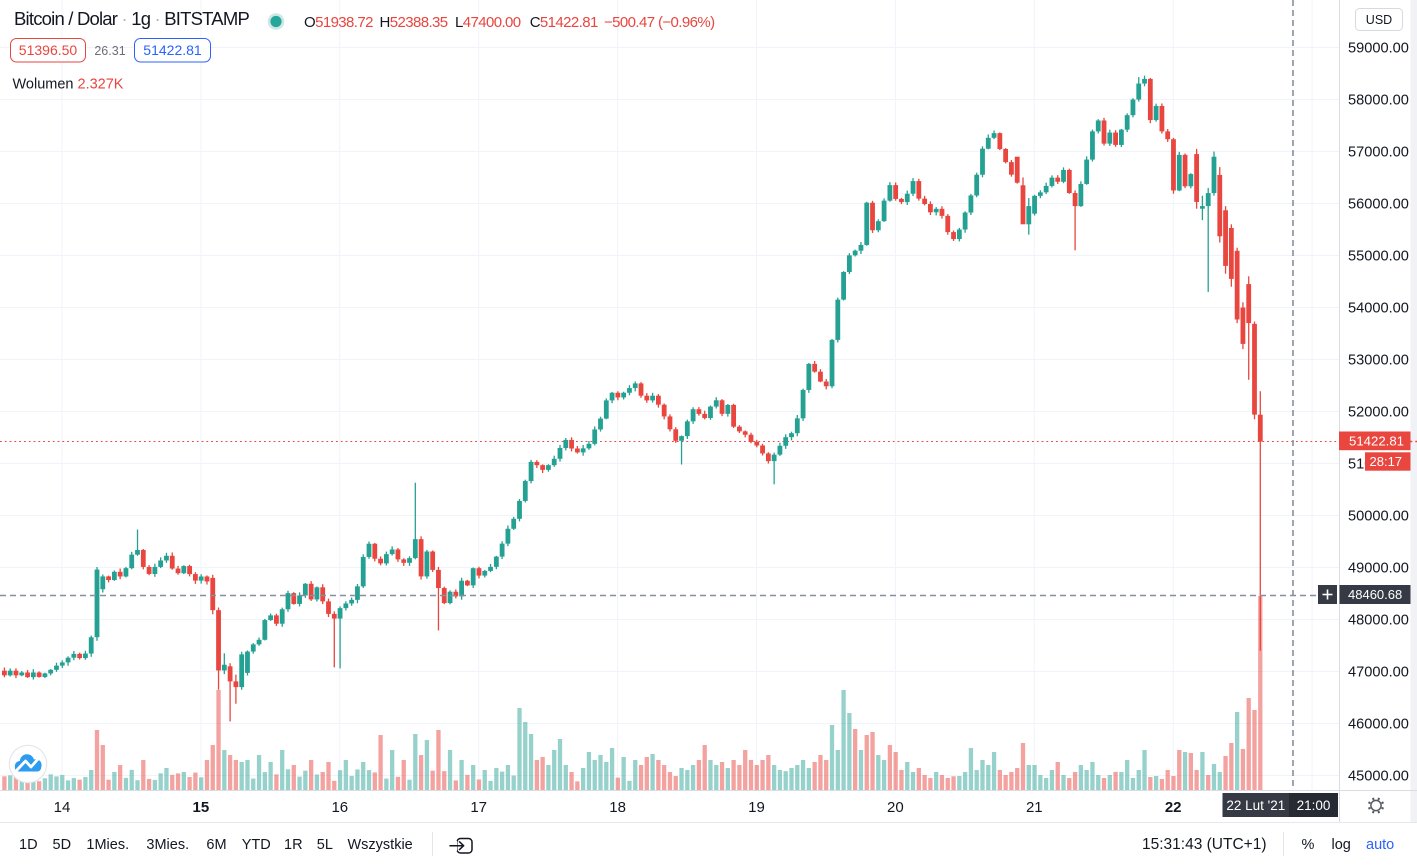  I want to click on svg-text: 54000.00, so click(1378, 309).